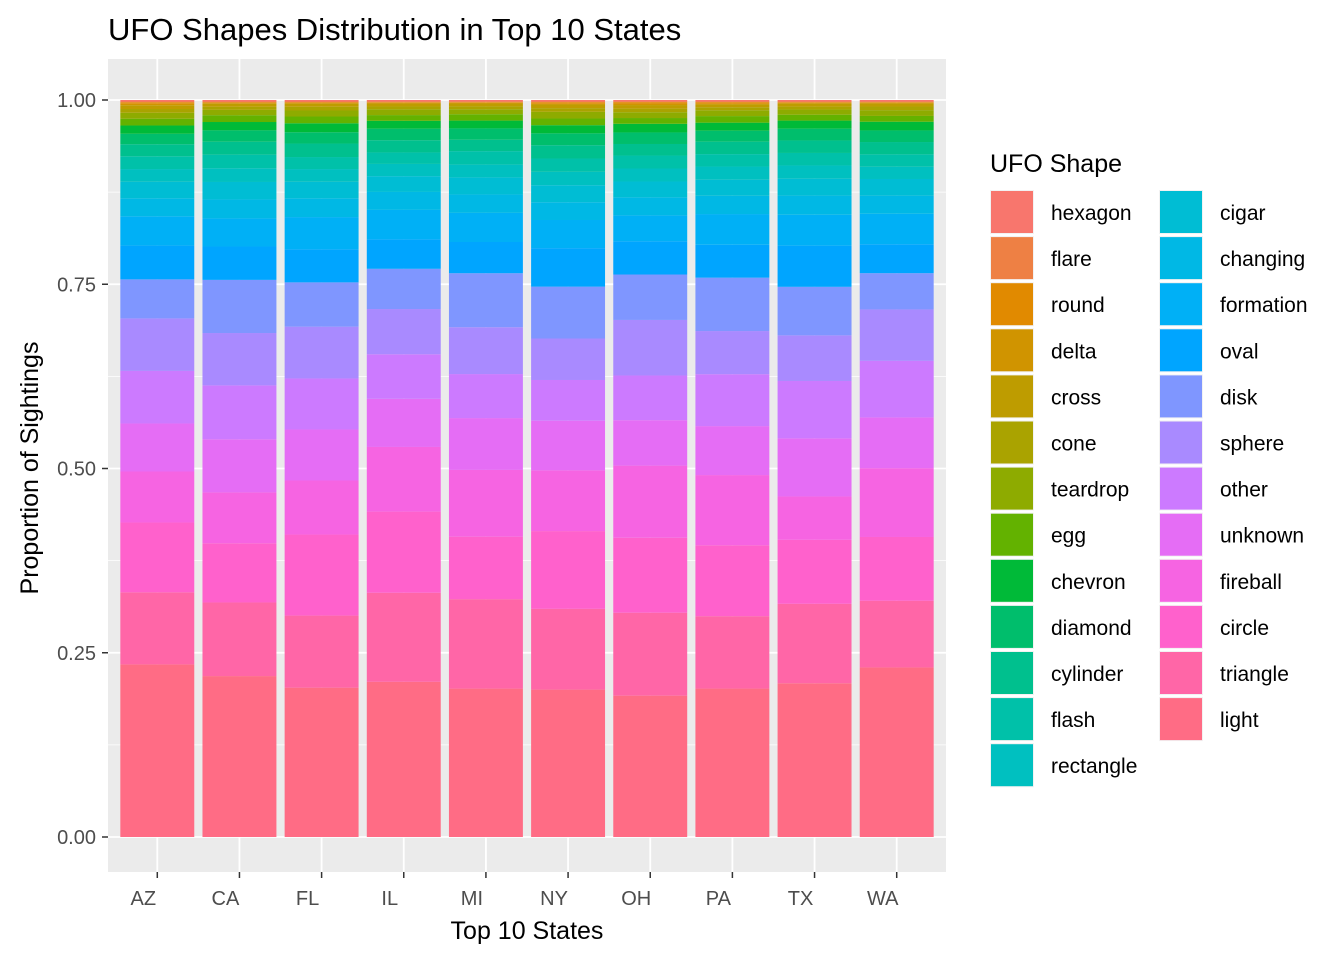  What do you see at coordinates (732, 581) in the screenshot?
I see `bar-segment-PA-circle` at bounding box center [732, 581].